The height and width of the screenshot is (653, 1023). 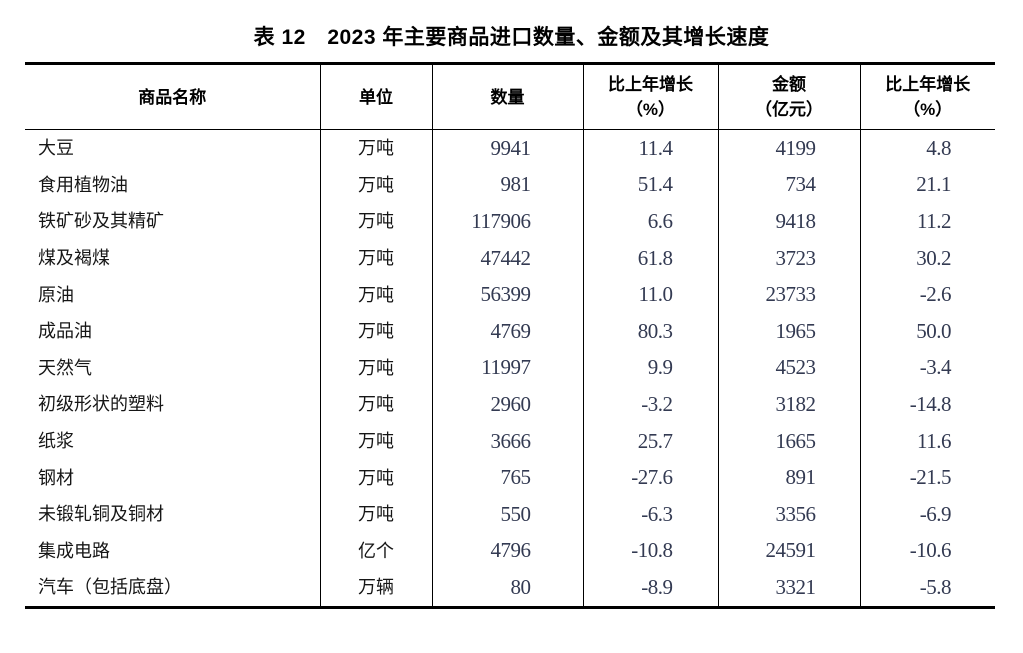 What do you see at coordinates (927, 441) in the screenshot?
I see `cell-amount-growth: 11.6` at bounding box center [927, 441].